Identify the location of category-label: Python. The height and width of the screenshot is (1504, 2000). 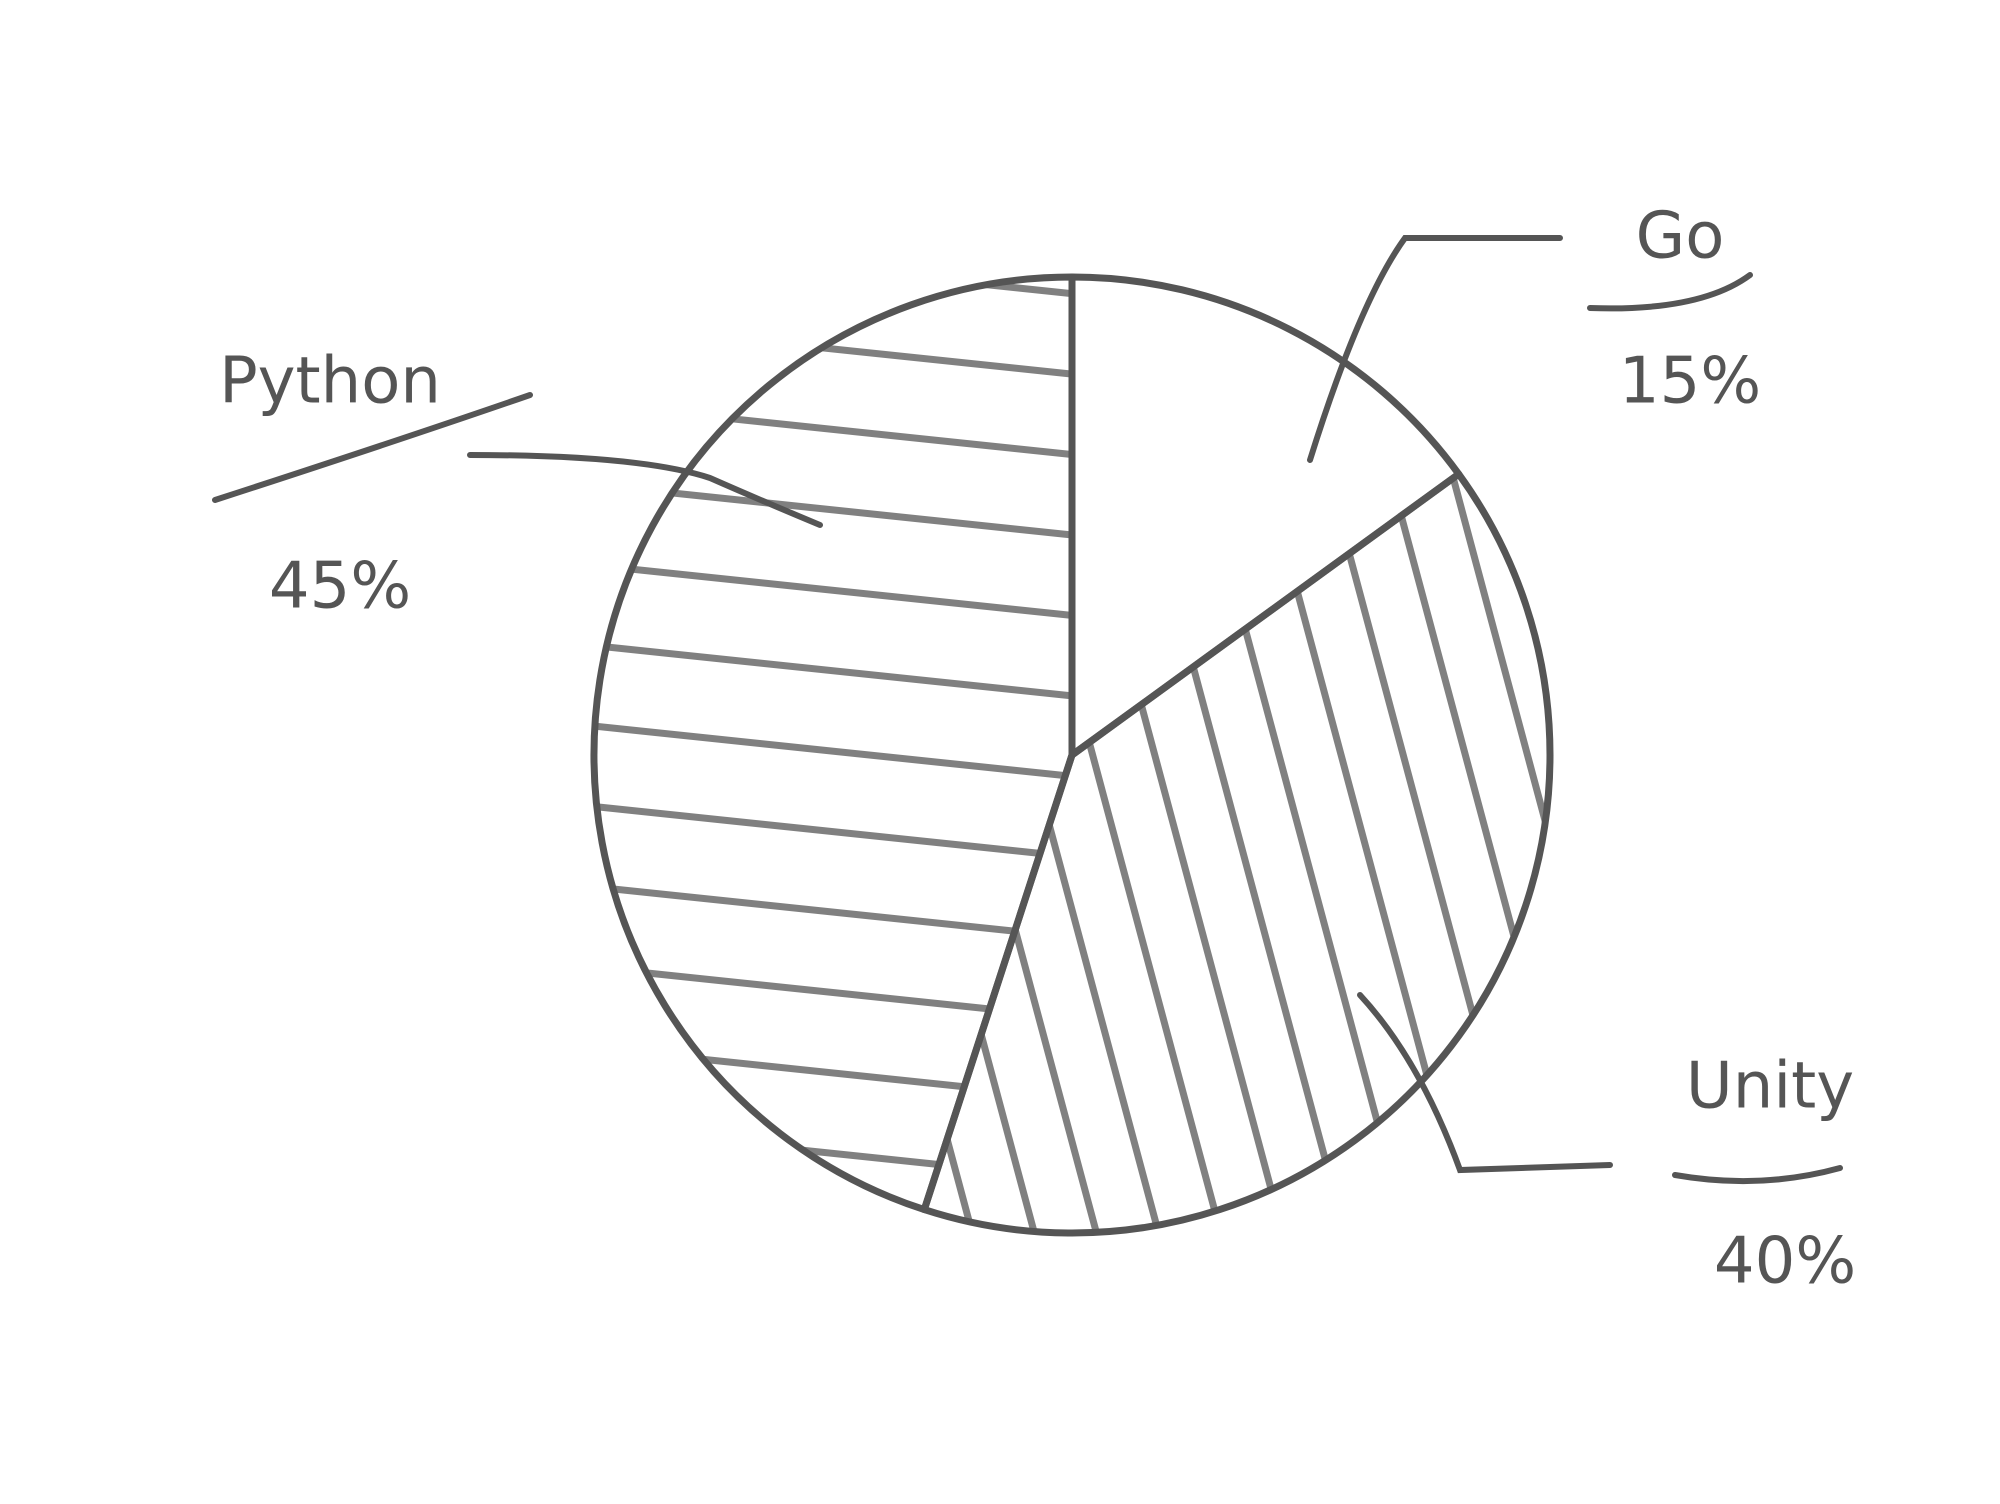
(330, 382).